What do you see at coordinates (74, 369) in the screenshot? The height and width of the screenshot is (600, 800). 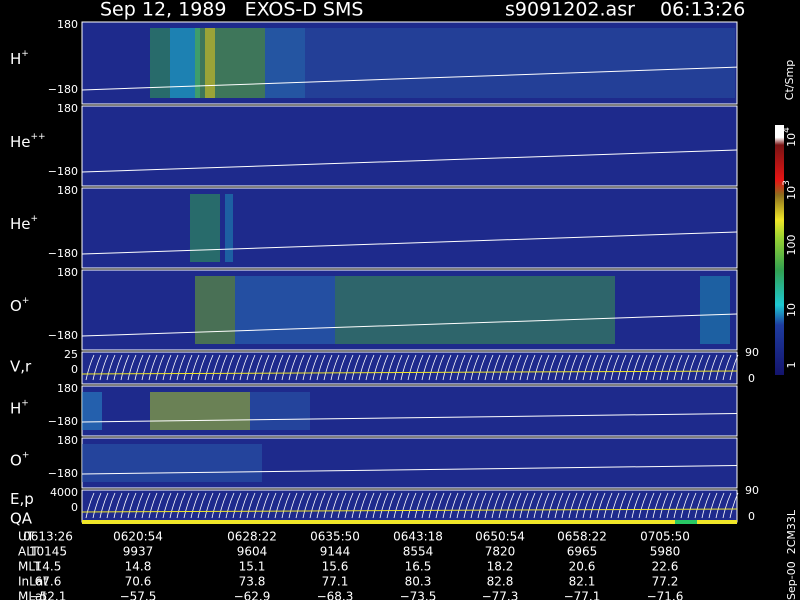 I see `bottom-tick-label: 0` at bounding box center [74, 369].